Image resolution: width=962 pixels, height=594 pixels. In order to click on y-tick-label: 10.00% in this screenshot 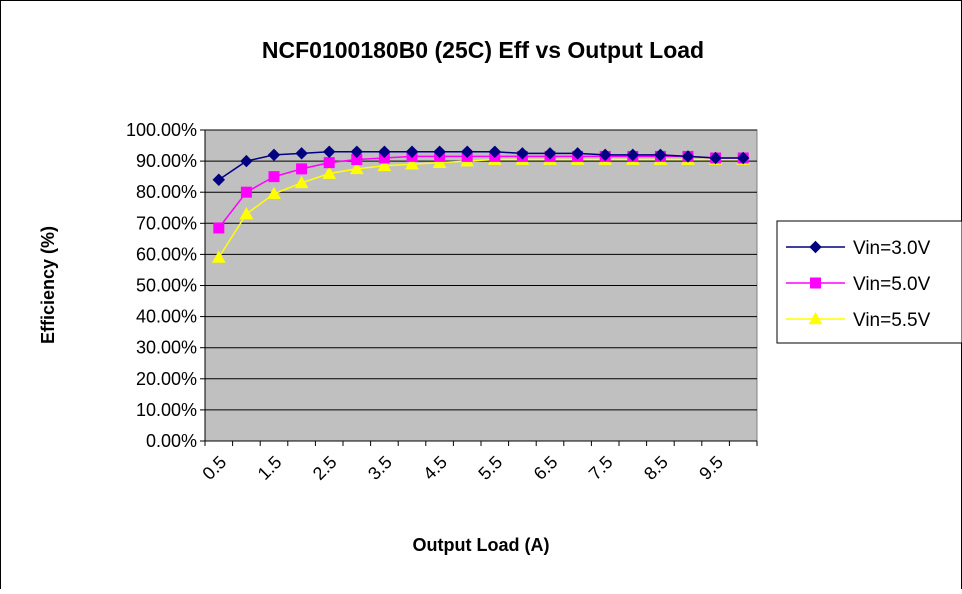, I will do `click(166, 410)`.